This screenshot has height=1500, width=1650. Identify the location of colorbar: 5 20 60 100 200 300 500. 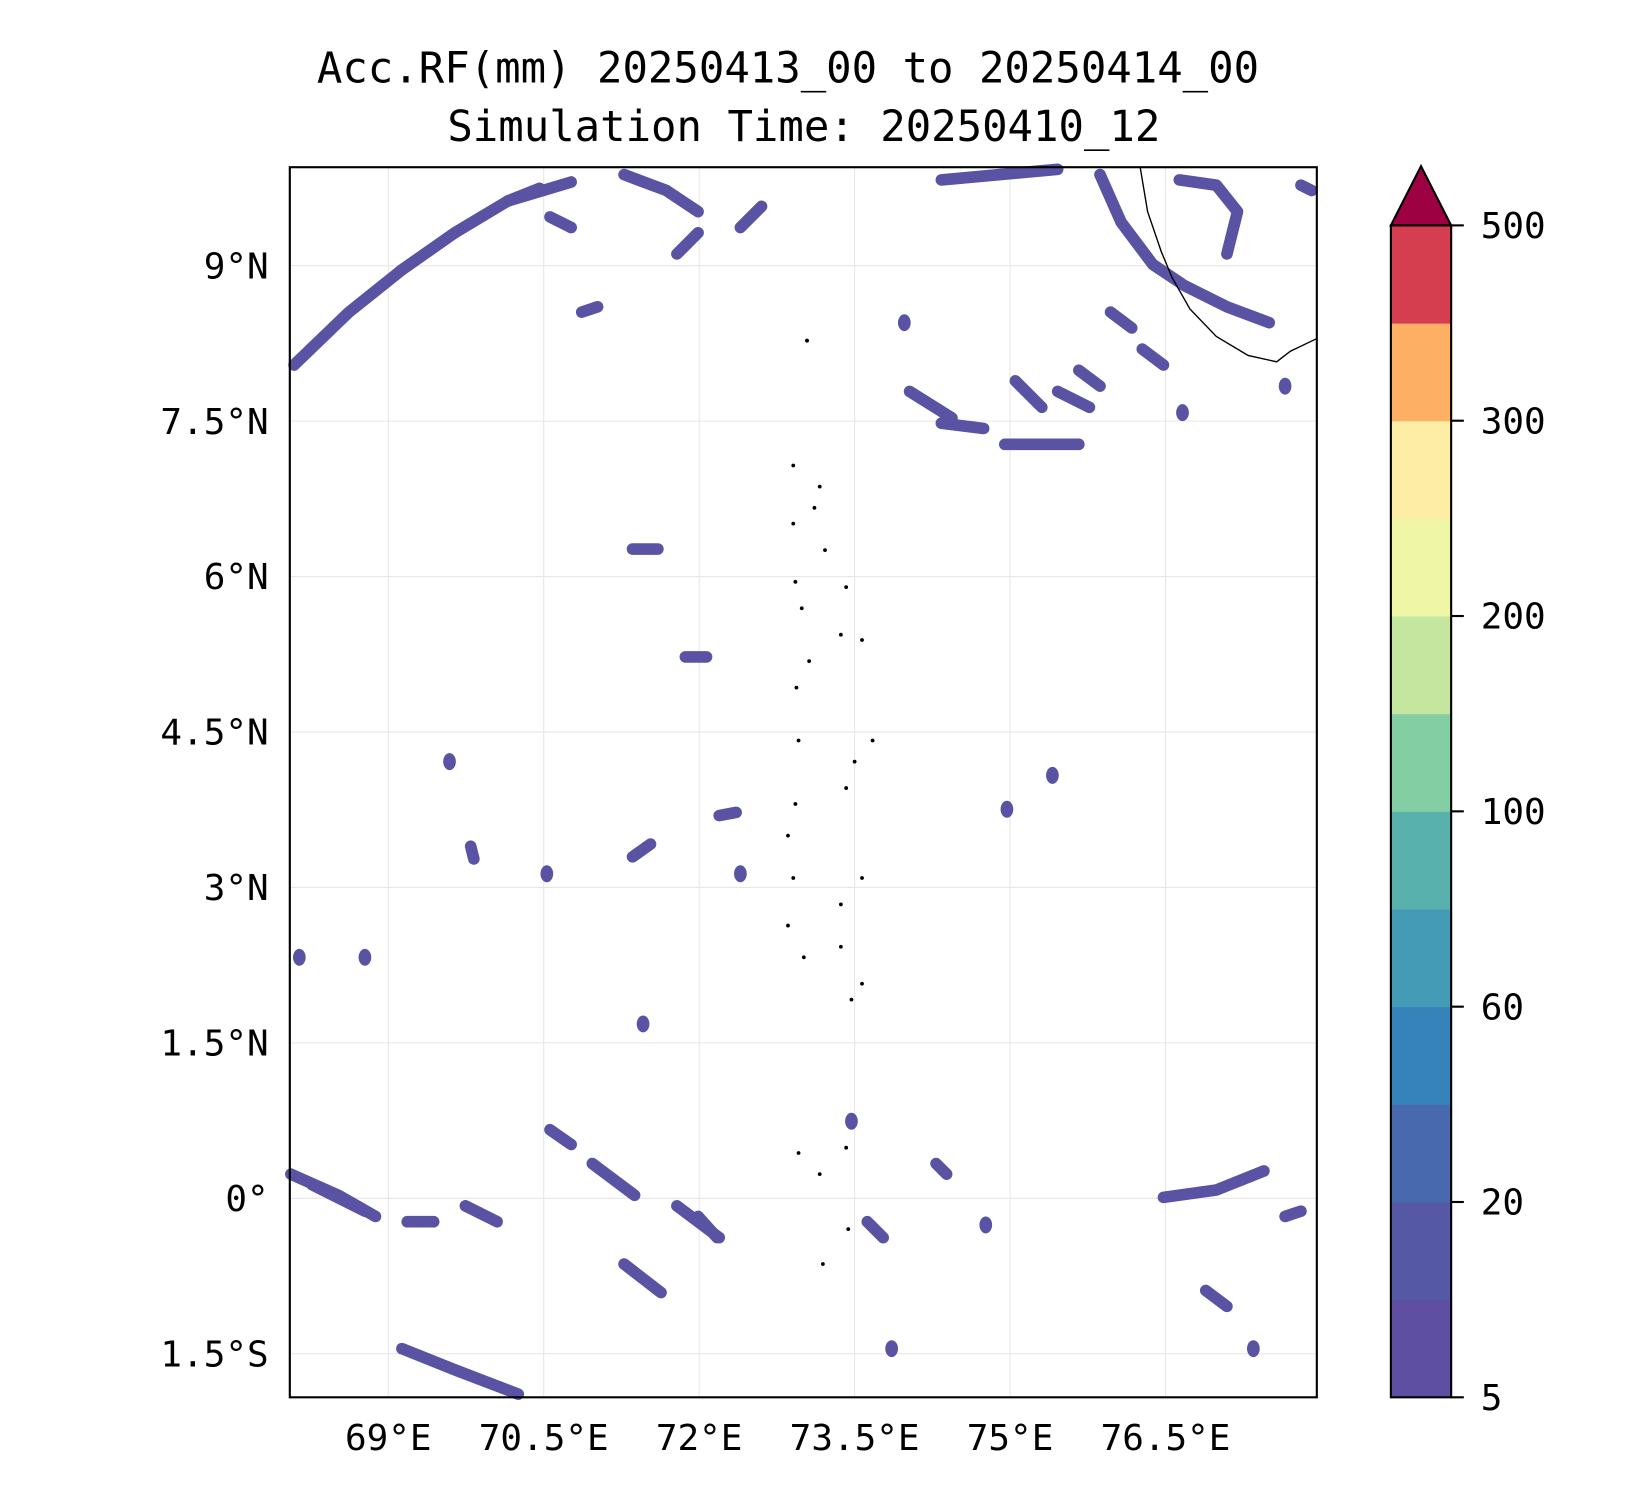
(1467, 791).